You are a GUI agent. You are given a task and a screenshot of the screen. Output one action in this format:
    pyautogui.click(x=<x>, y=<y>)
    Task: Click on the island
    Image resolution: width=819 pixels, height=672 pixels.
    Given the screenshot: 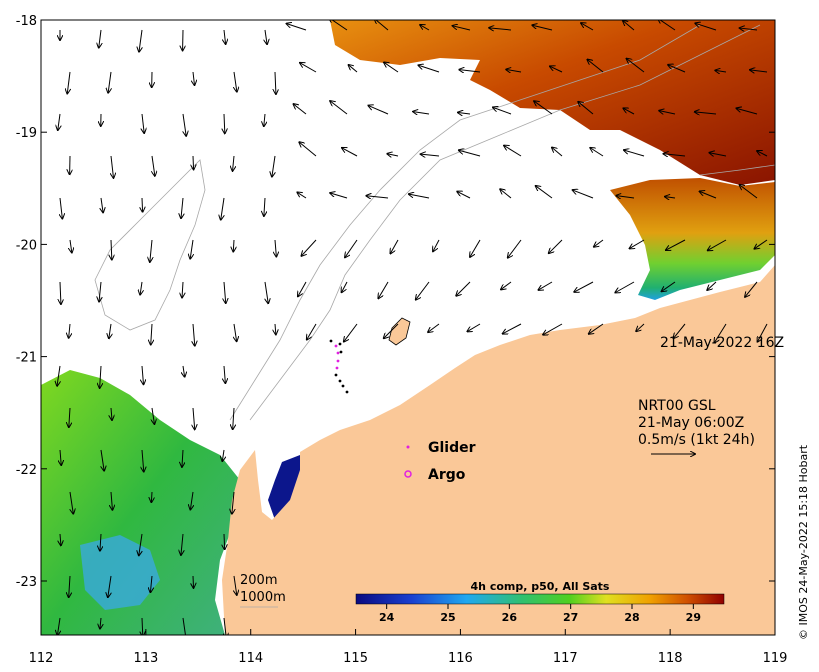 What is the action you would take?
    pyautogui.click(x=399, y=331)
    